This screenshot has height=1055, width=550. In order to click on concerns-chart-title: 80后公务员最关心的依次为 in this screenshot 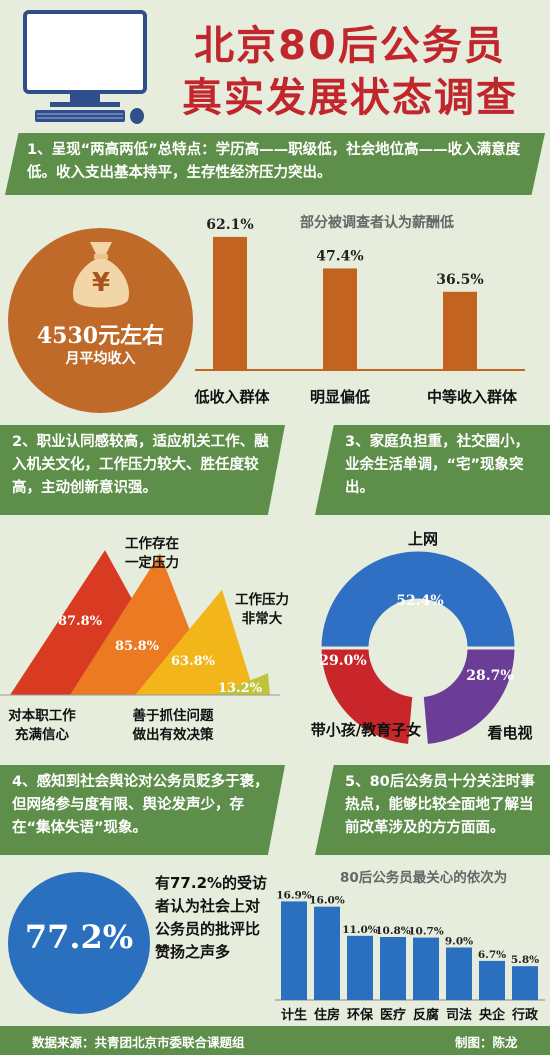, I will do `click(424, 878)`.